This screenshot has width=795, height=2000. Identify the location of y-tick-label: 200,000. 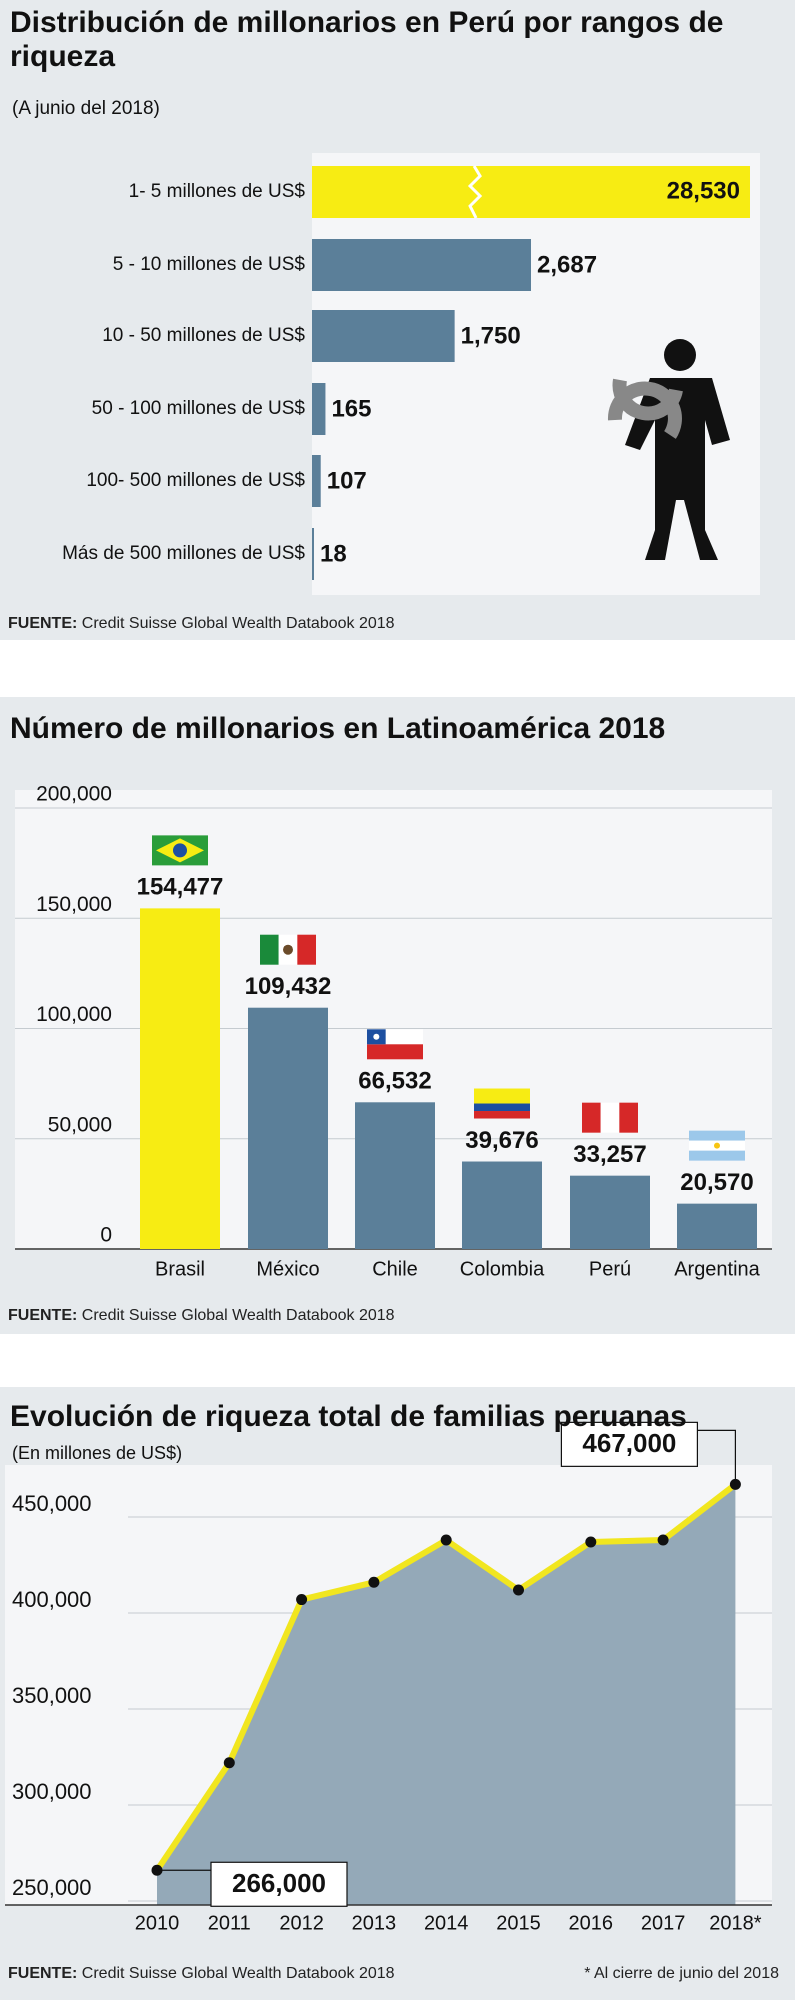
(74, 794).